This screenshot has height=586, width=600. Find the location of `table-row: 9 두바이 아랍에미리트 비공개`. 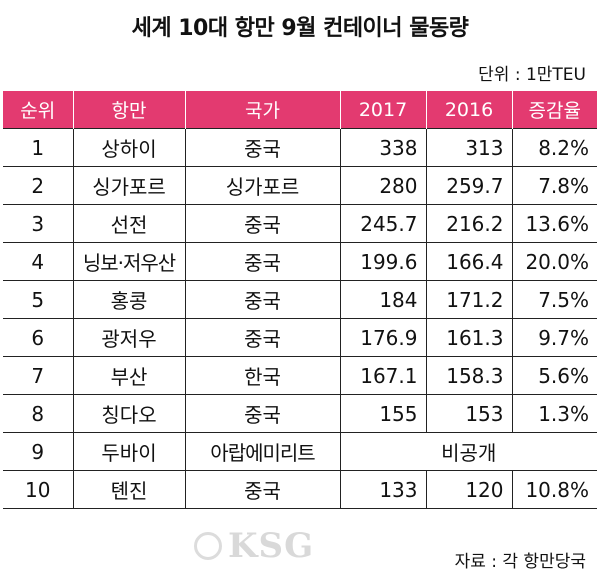

table-row: 9 두바이 아랍에미리트 비공개 is located at coordinates (300, 451).